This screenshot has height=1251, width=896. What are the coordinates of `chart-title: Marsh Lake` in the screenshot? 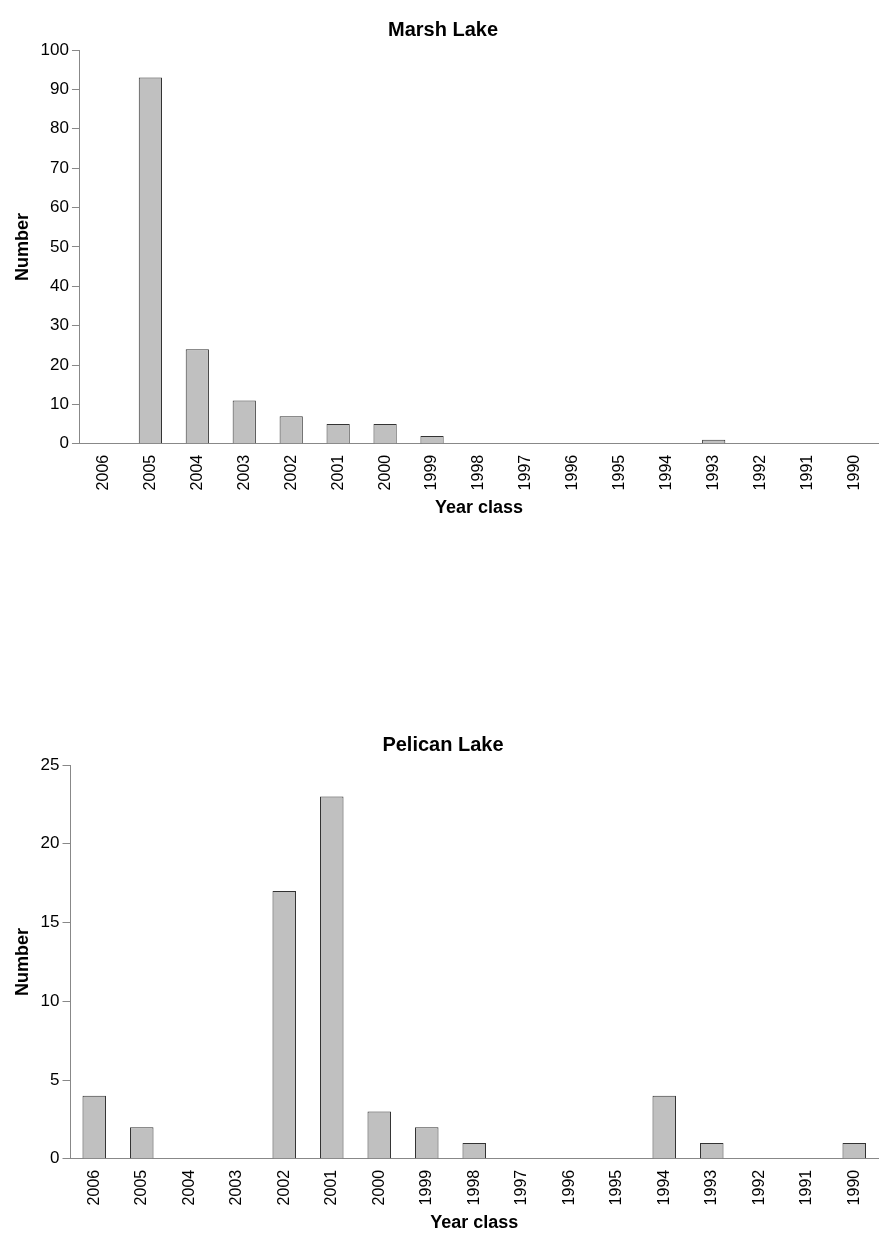 It's located at (443, 28).